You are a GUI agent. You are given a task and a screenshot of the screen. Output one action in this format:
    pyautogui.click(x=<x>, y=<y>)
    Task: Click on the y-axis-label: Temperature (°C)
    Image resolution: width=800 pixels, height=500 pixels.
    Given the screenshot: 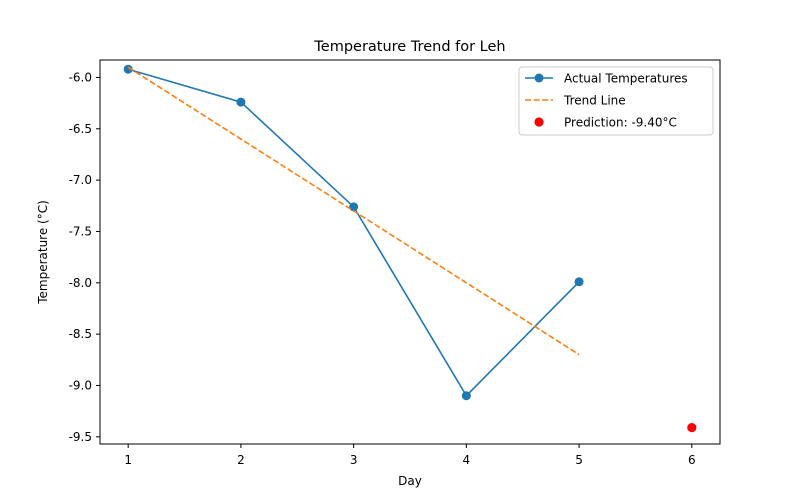 What is the action you would take?
    pyautogui.click(x=43, y=252)
    